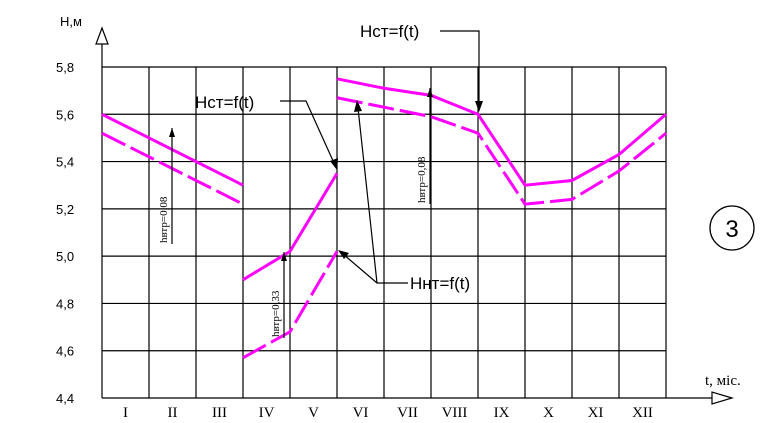 This screenshot has width=767, height=423. I want to click on loss-1-label: hвтр=0,08, so click(164, 219).